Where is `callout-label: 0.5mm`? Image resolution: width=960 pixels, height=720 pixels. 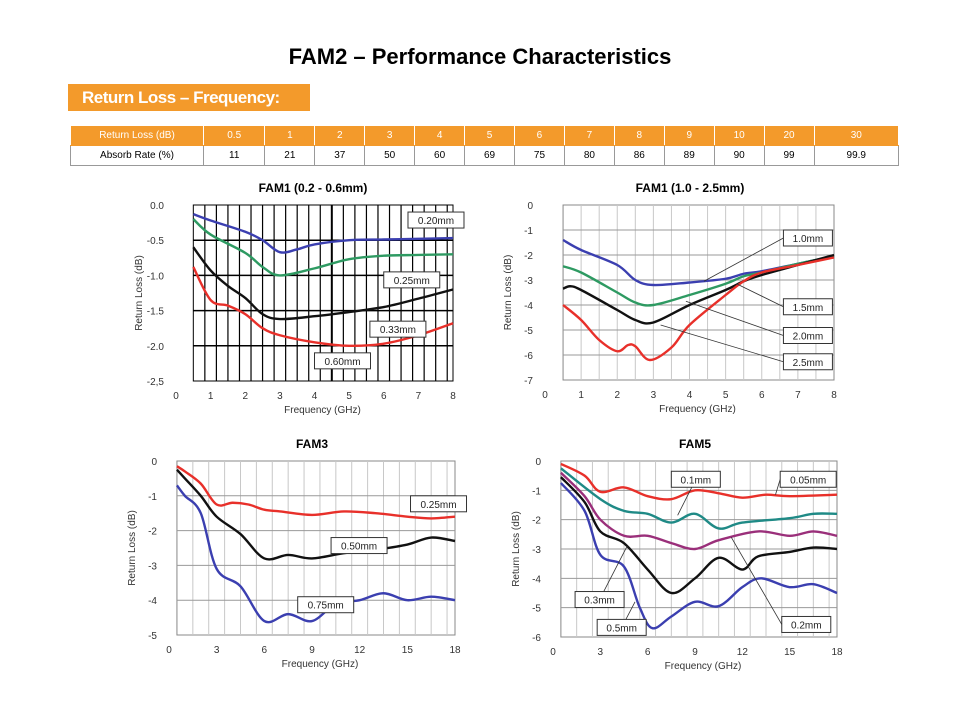 callout-label: 0.5mm is located at coordinates (621, 628).